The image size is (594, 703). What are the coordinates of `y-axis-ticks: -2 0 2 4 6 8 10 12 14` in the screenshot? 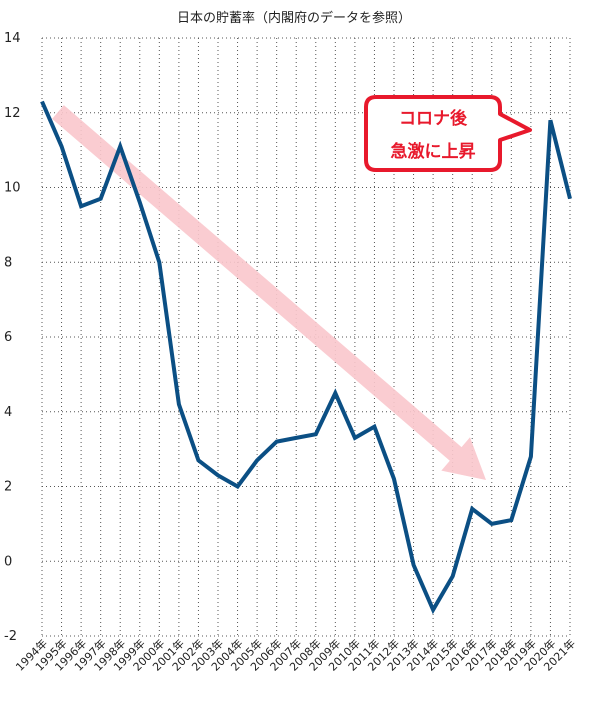 It's located at (12, 337).